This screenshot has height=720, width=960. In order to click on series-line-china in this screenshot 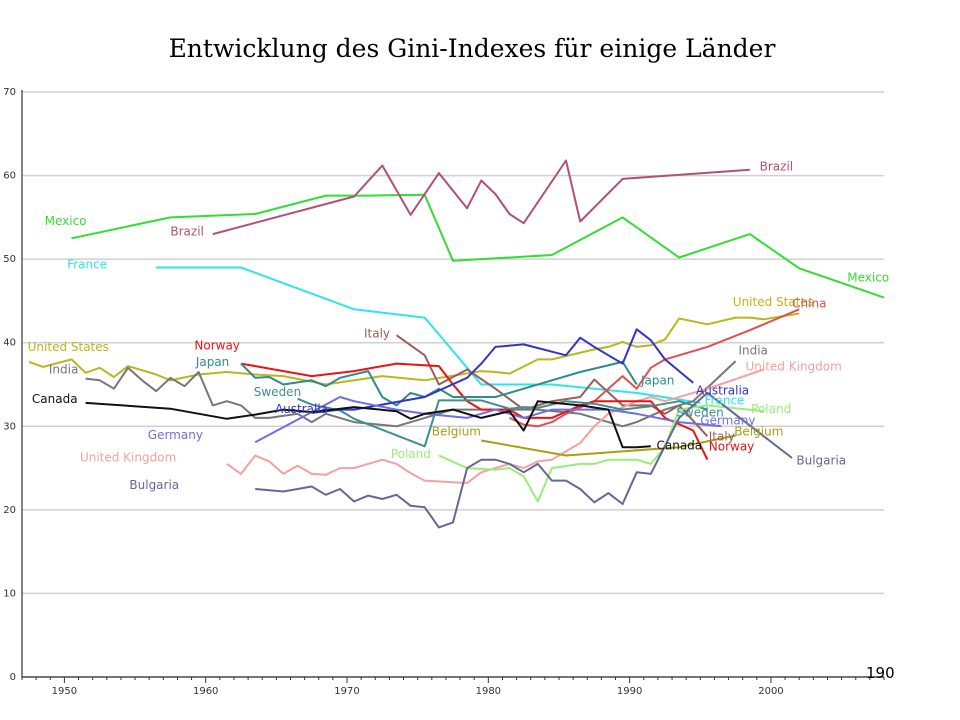, I will do `click(654, 368)`.